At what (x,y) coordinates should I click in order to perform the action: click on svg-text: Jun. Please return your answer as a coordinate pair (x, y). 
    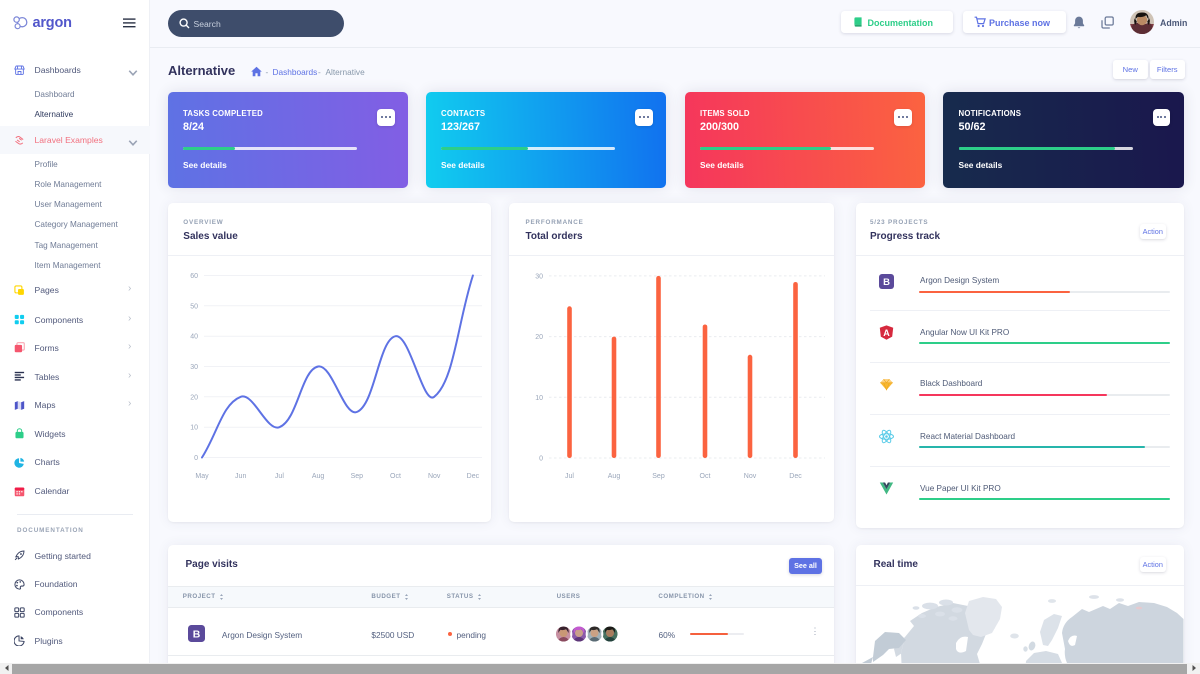
    Looking at the image, I should click on (240, 476).